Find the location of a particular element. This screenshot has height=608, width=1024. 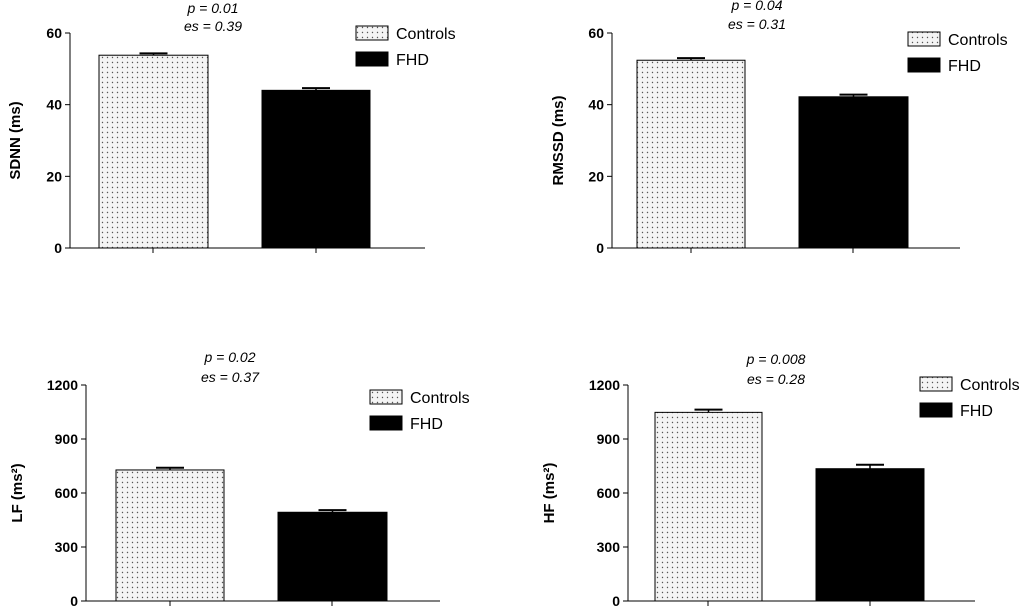

p-value-annotation: p = 0.008 is located at coordinates (776, 359).